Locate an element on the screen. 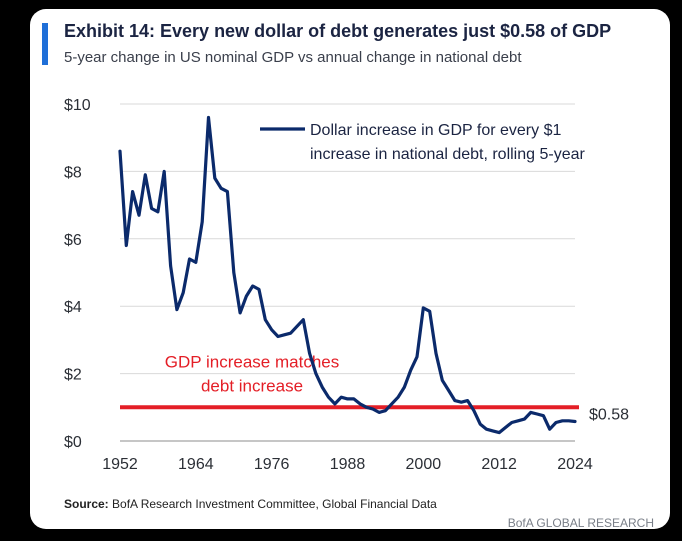 This screenshot has height=541, width=682. x-tick-label: 1988 is located at coordinates (348, 464).